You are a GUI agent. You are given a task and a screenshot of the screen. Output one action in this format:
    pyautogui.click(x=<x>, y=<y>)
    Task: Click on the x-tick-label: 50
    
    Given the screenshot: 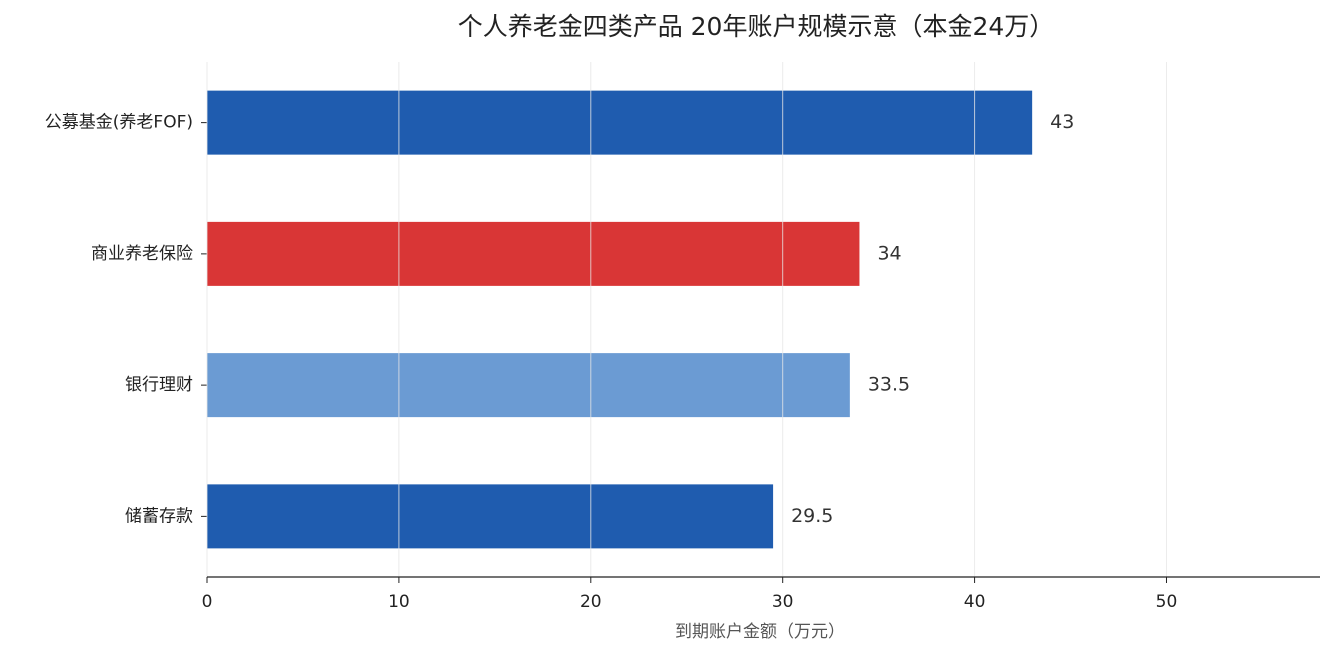 What is the action you would take?
    pyautogui.click(x=1167, y=602)
    